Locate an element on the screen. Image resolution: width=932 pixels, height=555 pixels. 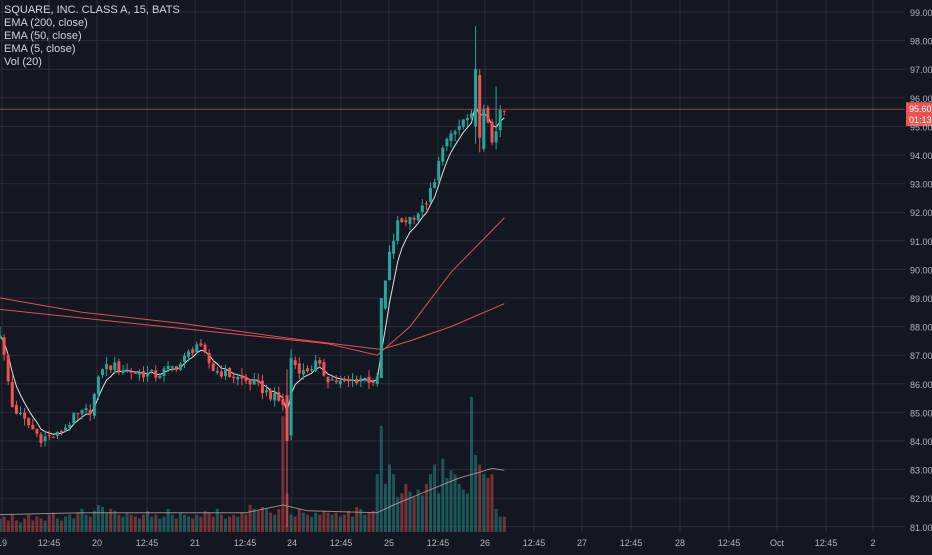
volume-bars is located at coordinates (253, 464).